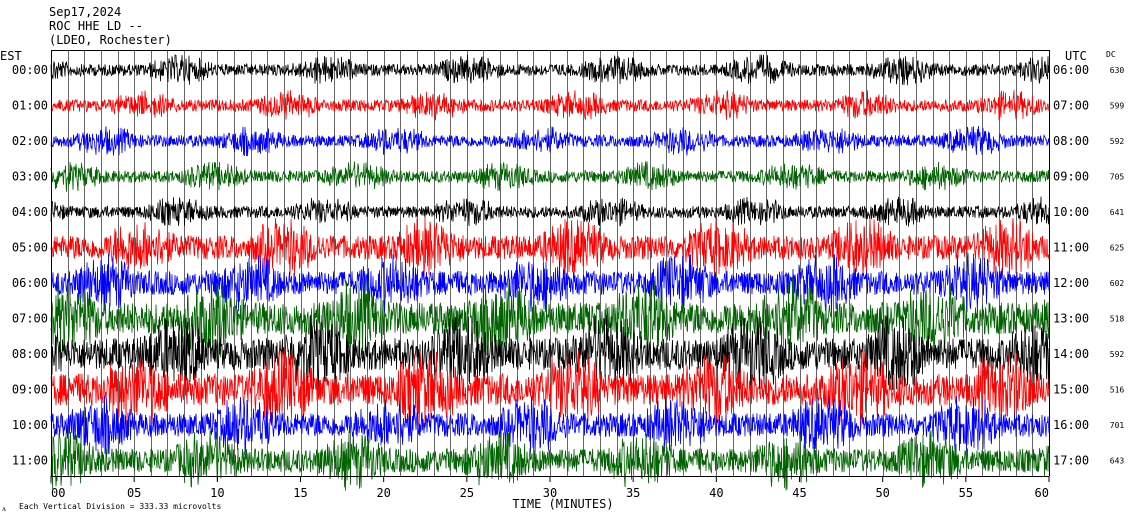 This screenshot has height=519, width=1130. What do you see at coordinates (882, 493) in the screenshot?
I see `x-tick-label: 50` at bounding box center [882, 493].